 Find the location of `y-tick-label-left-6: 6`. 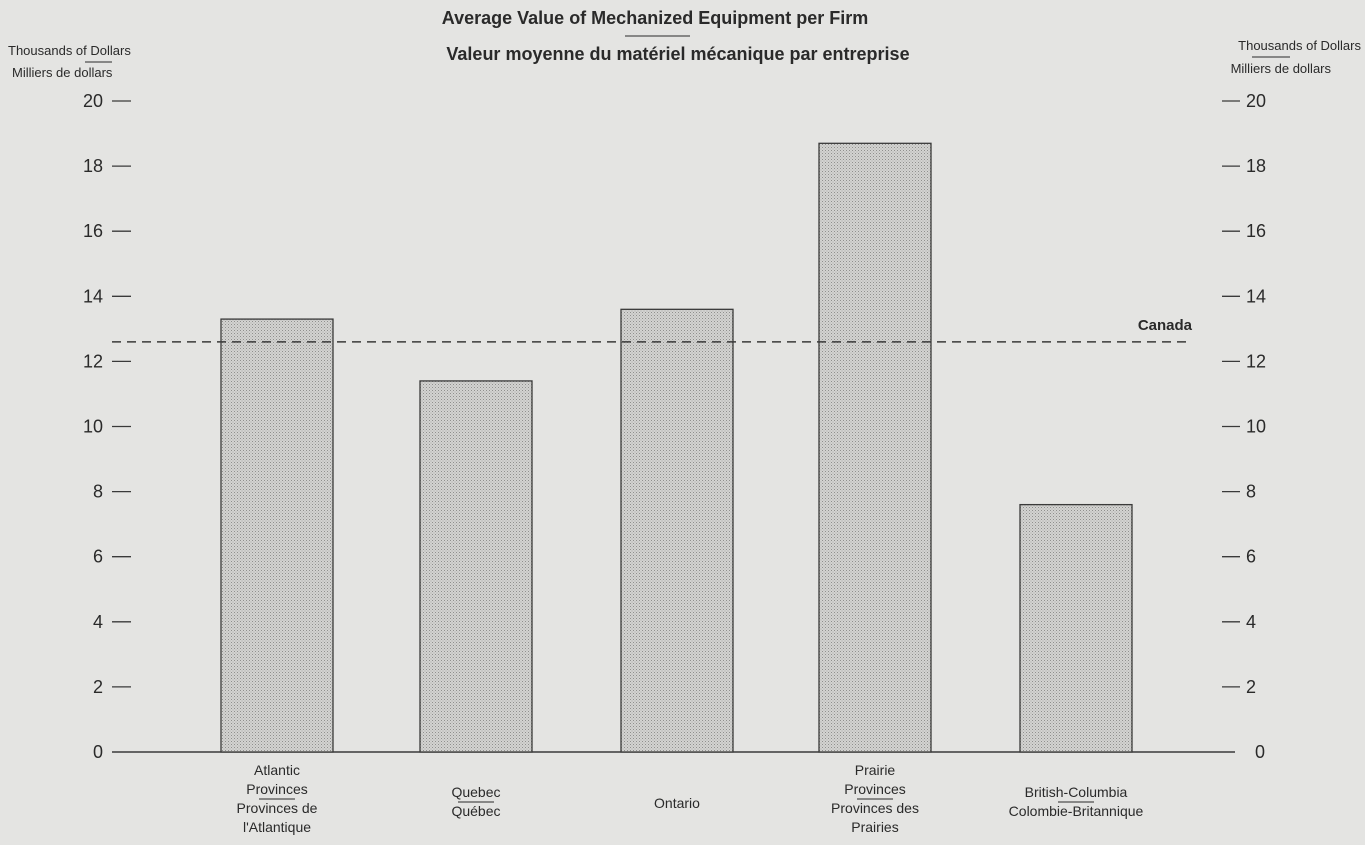

y-tick-label-left-6: 6 is located at coordinates (98, 557).